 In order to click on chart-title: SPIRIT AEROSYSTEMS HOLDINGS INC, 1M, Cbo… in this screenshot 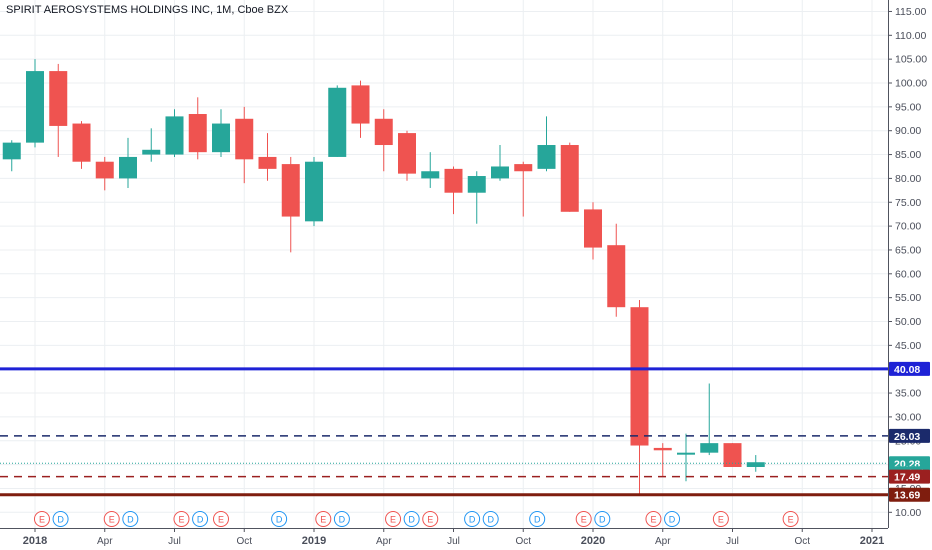, I will do `click(147, 10)`.